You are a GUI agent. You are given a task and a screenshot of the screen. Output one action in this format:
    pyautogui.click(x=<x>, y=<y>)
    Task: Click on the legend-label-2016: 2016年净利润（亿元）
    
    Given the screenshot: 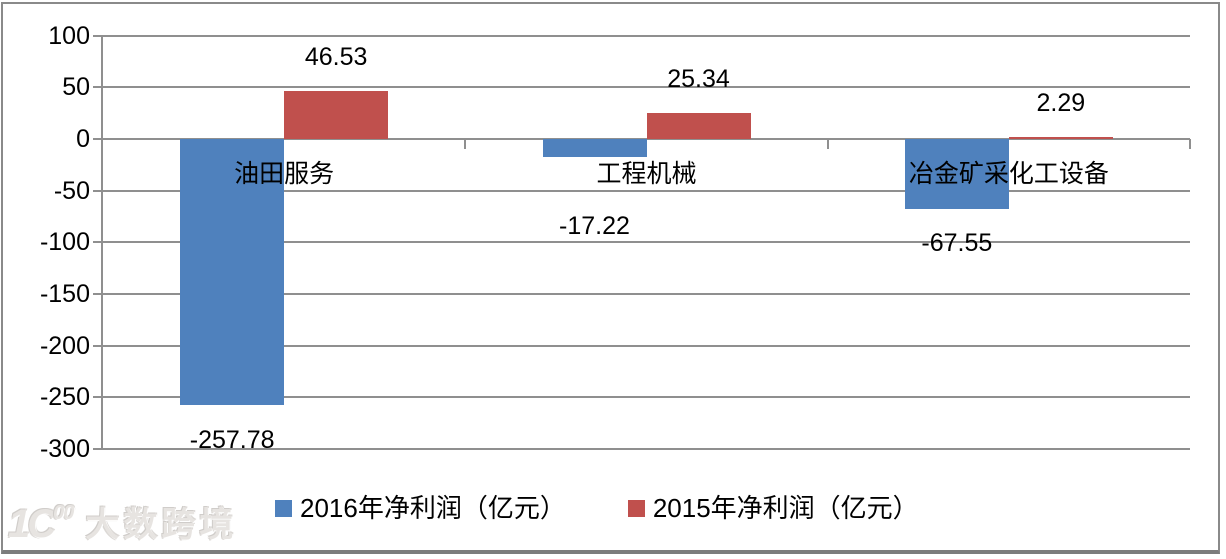 What is the action you would take?
    pyautogui.click(x=433, y=508)
    